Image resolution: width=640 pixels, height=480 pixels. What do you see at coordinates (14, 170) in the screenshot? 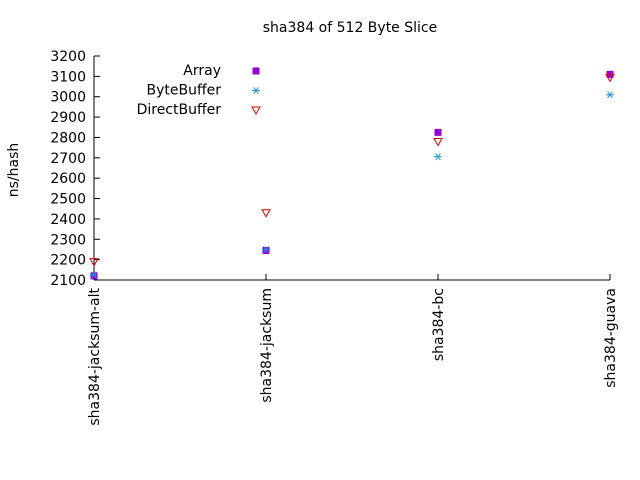
I see `y-axis-label: ns/hash` at bounding box center [14, 170].